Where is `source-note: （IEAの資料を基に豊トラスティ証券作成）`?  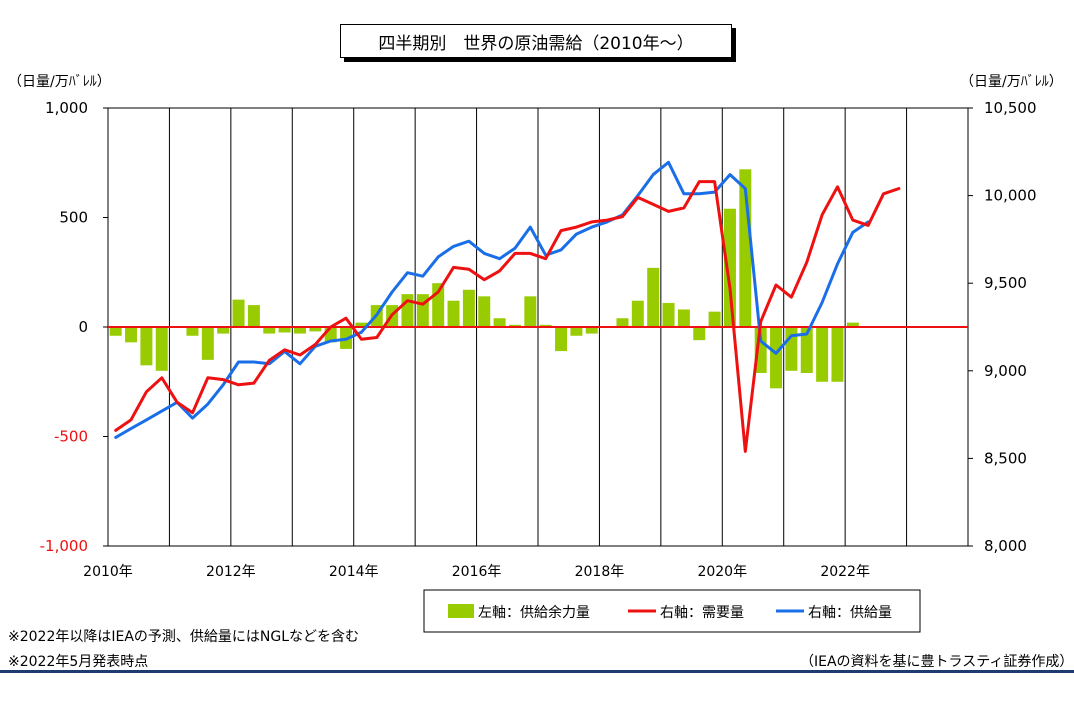
source-note: （IEAの資料を基に豊トラスティ証券作成） is located at coordinates (937, 662).